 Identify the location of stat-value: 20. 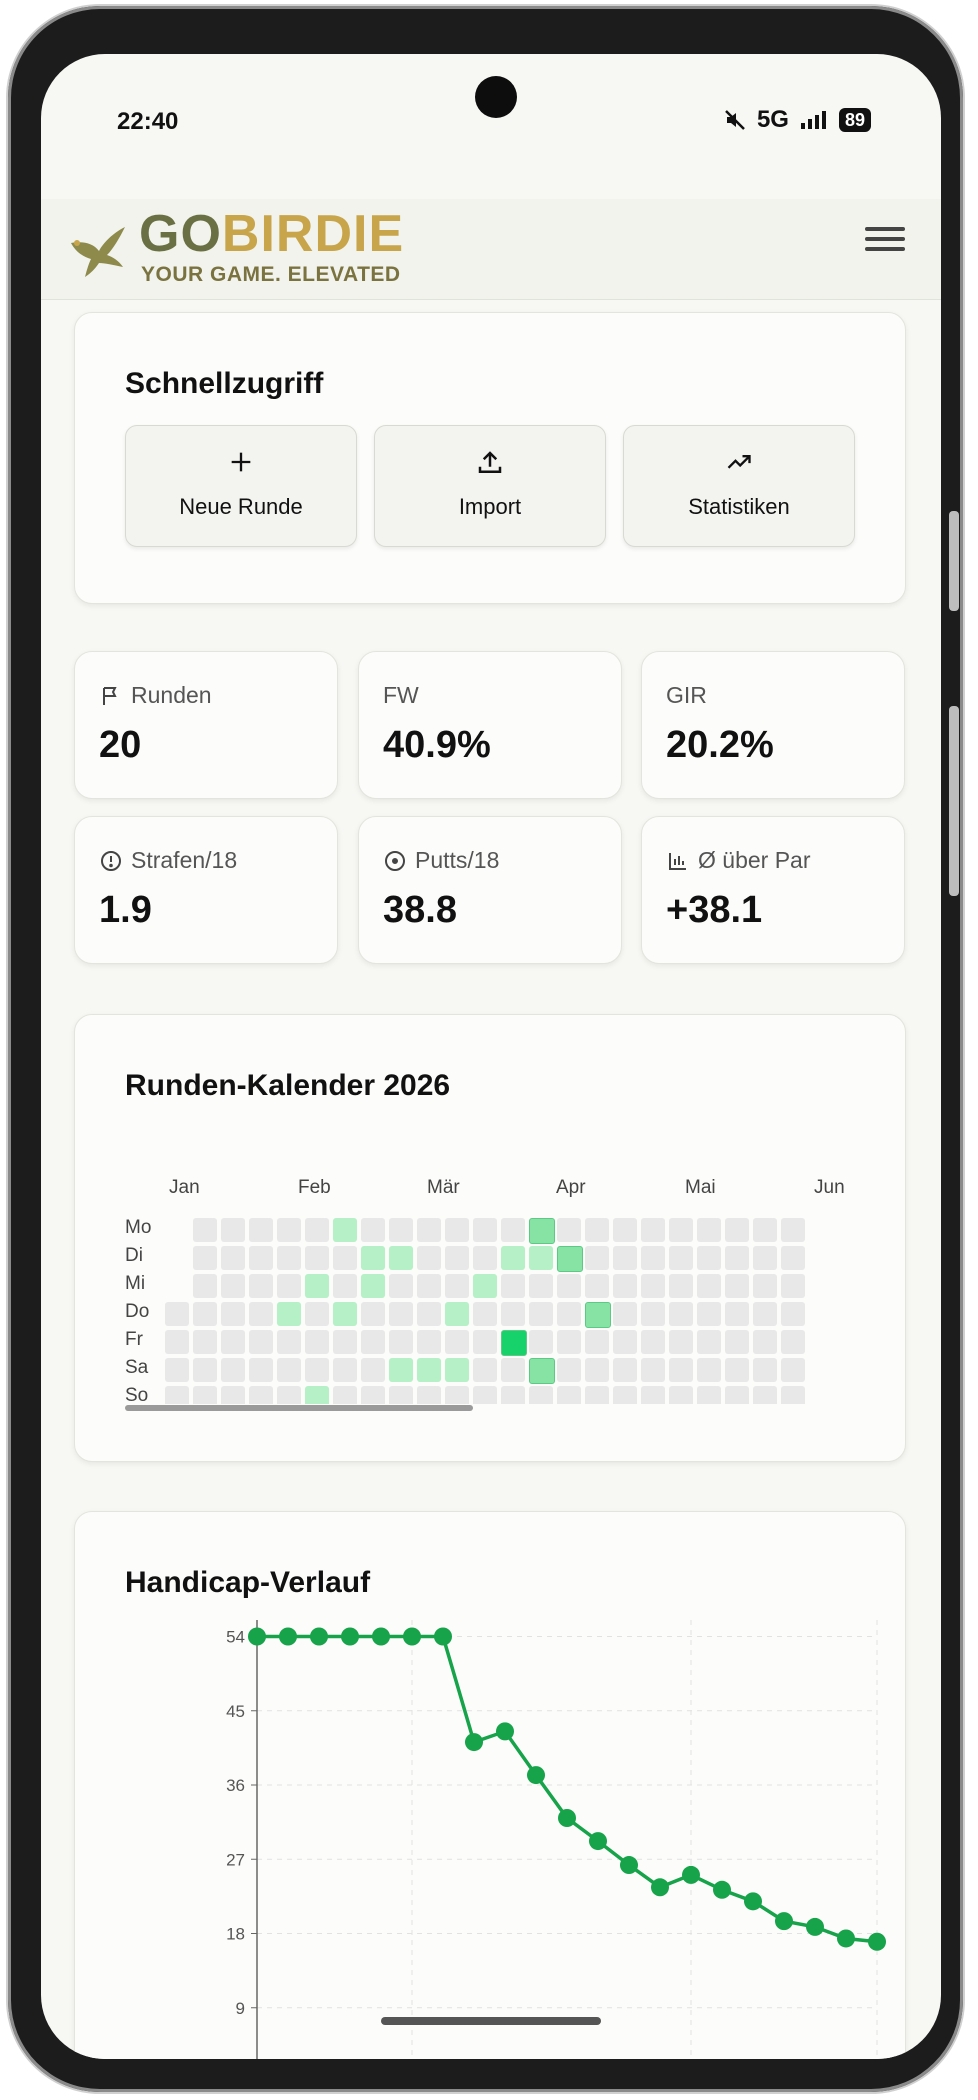
(120, 745).